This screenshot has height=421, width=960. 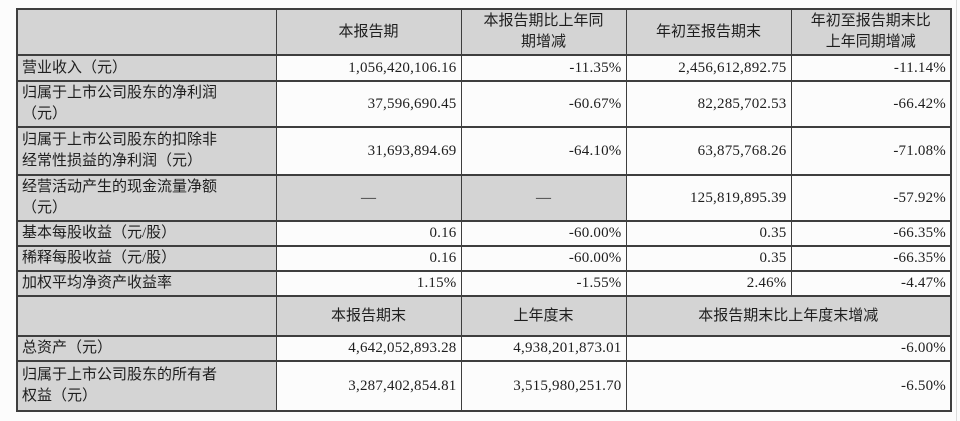 What do you see at coordinates (146, 386) in the screenshot?
I see `row-label: 归属于上市公司股东的所有者 权益（元）` at bounding box center [146, 386].